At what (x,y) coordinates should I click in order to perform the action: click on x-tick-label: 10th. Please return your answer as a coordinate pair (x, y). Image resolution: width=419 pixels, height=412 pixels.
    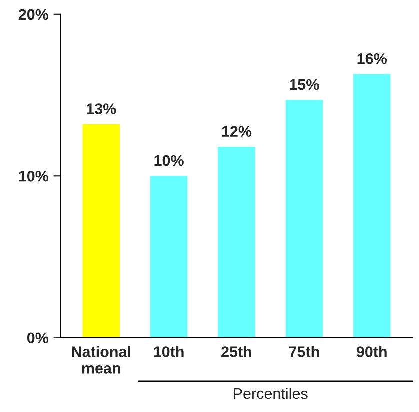
    Looking at the image, I should click on (169, 352).